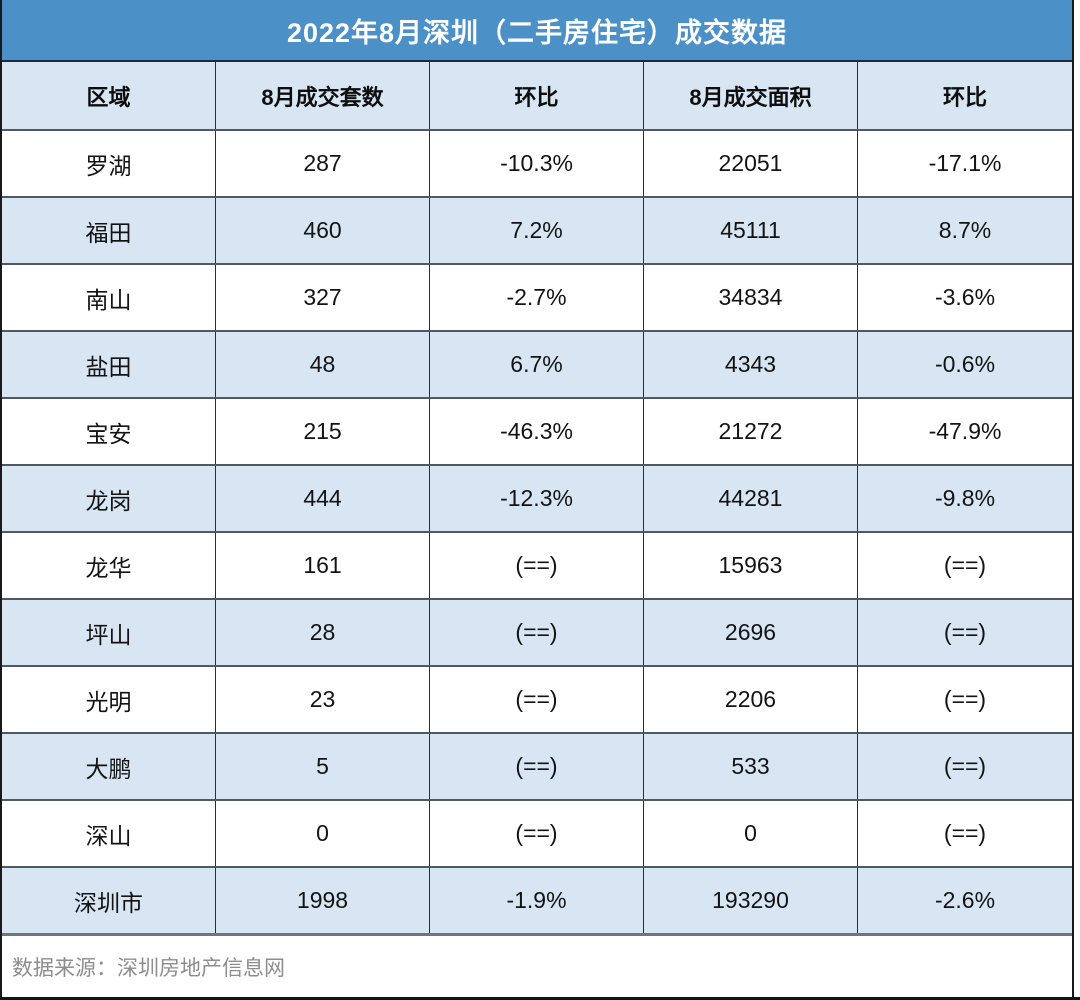  Describe the element at coordinates (323, 95) in the screenshot. I see `column-header-units: 8月成交套数` at that location.